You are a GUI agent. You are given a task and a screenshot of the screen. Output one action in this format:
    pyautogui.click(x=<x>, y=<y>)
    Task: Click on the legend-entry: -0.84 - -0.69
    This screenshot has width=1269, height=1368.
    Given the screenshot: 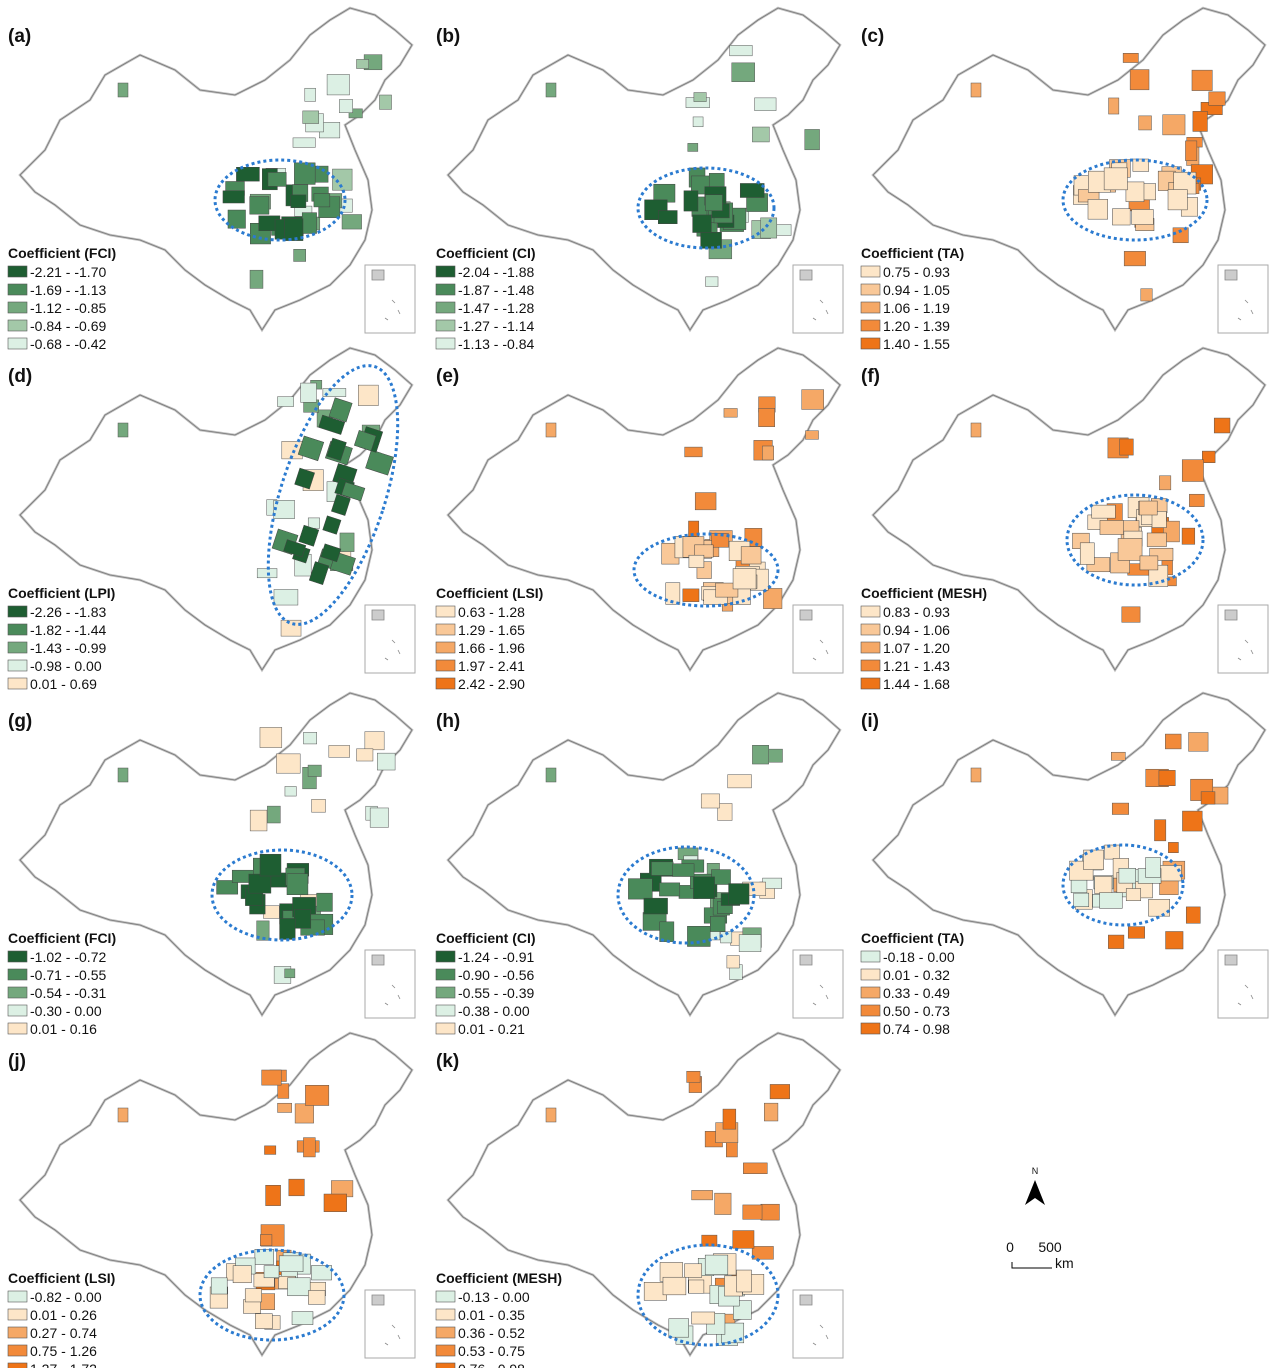 What is the action you would take?
    pyautogui.click(x=68, y=326)
    